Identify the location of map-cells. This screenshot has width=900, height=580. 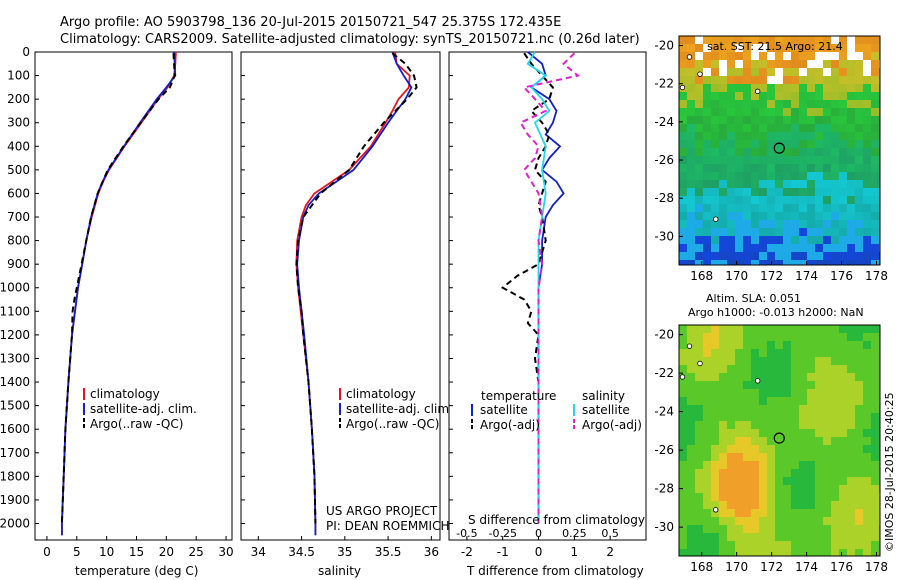
(780, 151).